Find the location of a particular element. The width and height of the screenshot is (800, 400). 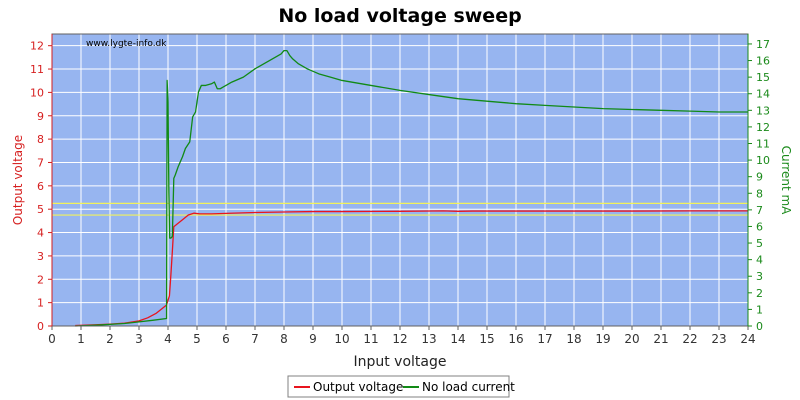

y-axis-left-label: Output voltage is located at coordinates (18, 180).